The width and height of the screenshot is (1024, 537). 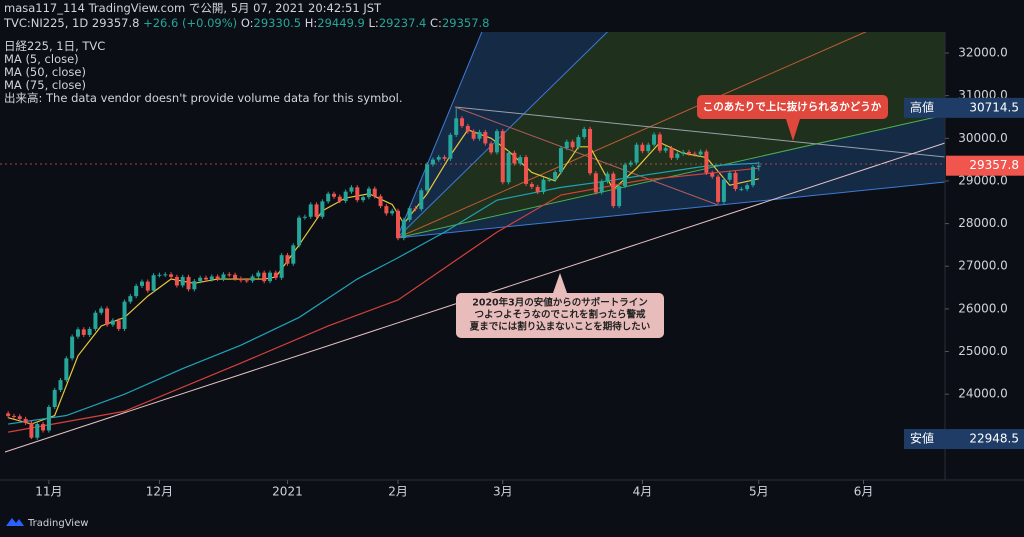 What do you see at coordinates (436, 23) in the screenshot?
I see `label: C:` at bounding box center [436, 23].